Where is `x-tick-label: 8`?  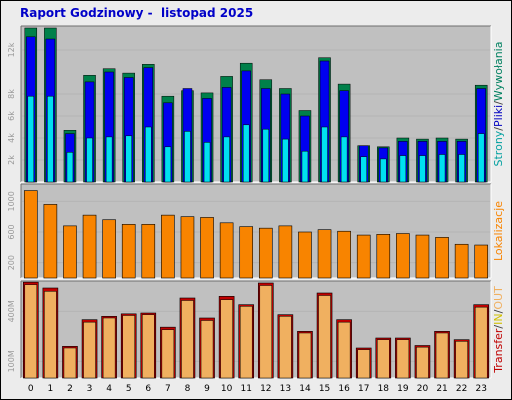
x-tick-label: 8 is located at coordinates (188, 389).